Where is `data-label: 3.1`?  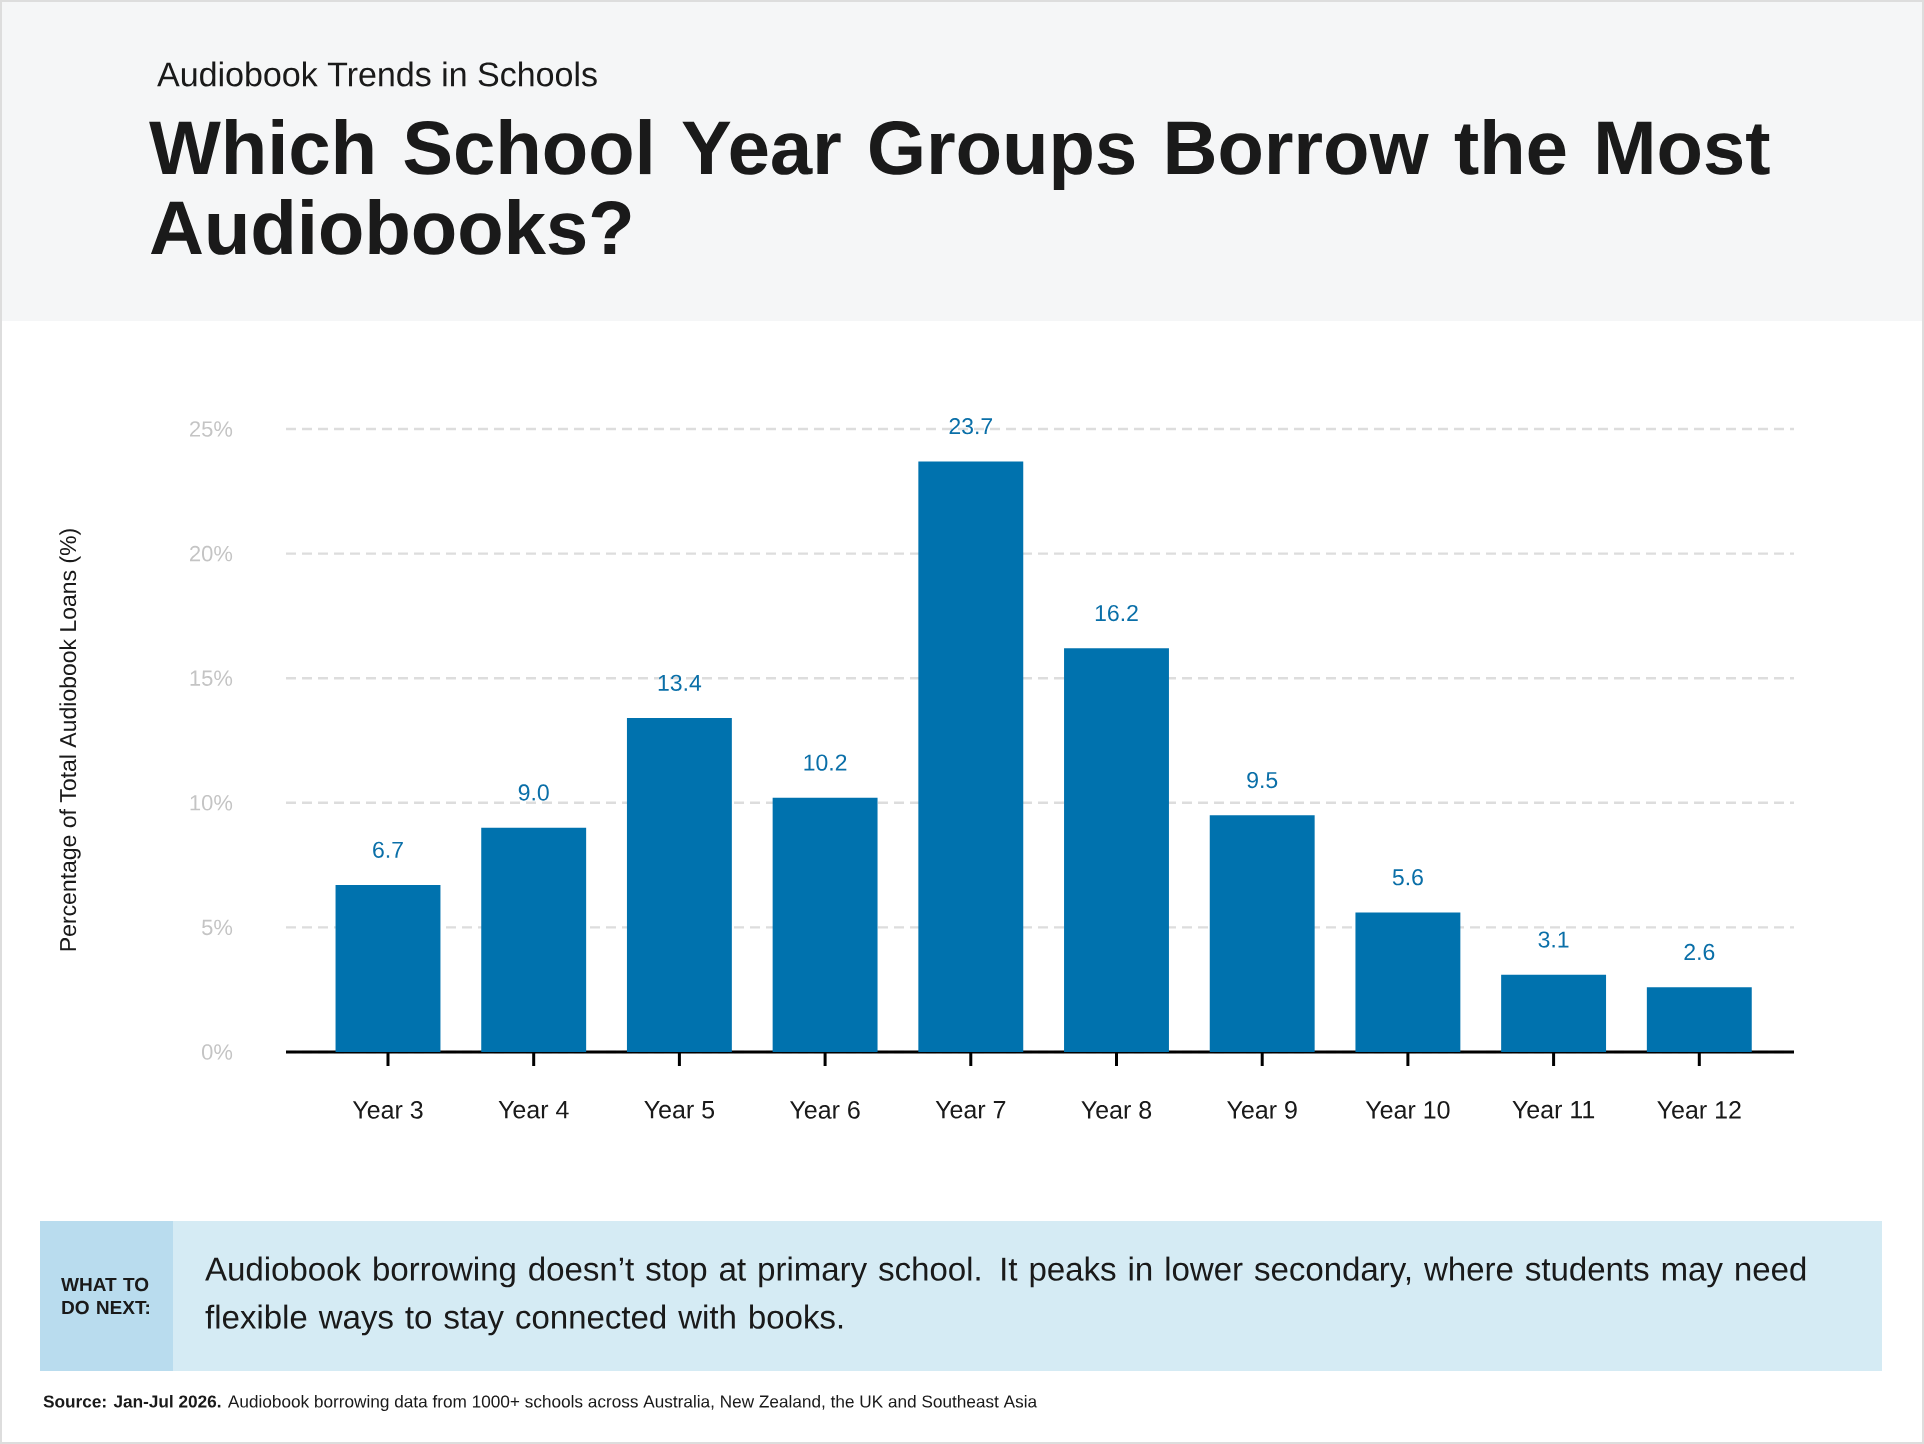
data-label: 3.1 is located at coordinates (1553, 939).